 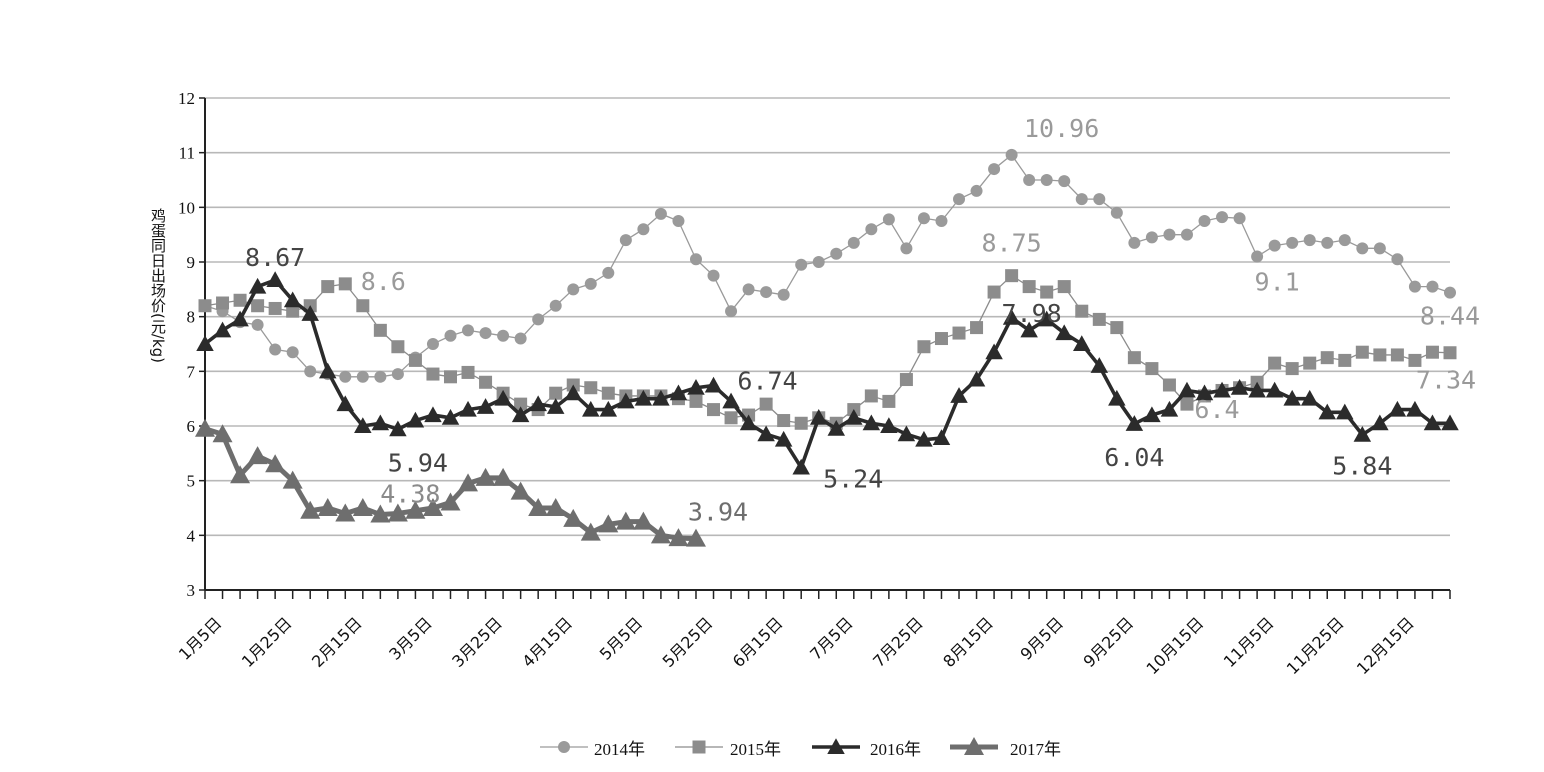 I want to click on data-label: 5.84, so click(x=1362, y=466).